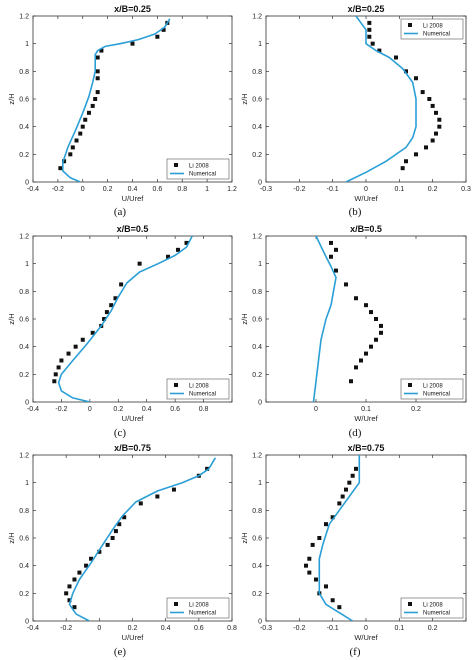 This screenshot has width=474, height=660. I want to click on y-tick-label: 0.4, so click(24, 127).